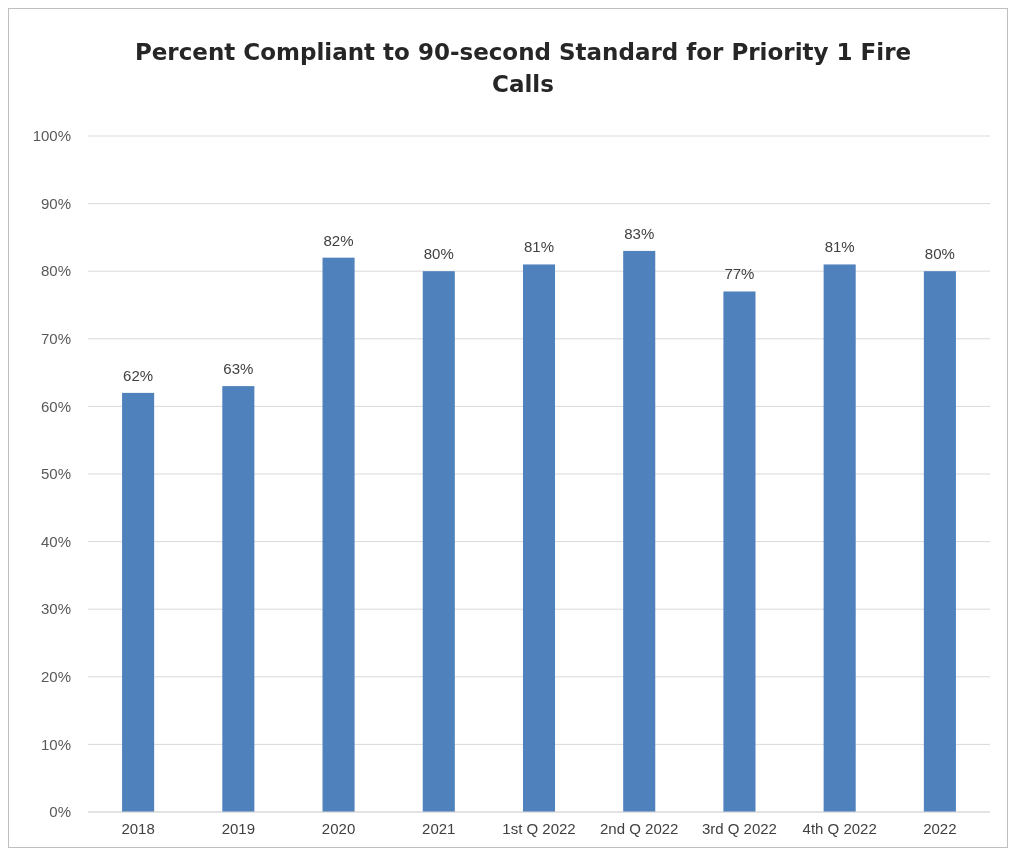 This screenshot has width=1010, height=854. I want to click on y-tick-label: 80%, so click(55, 271).